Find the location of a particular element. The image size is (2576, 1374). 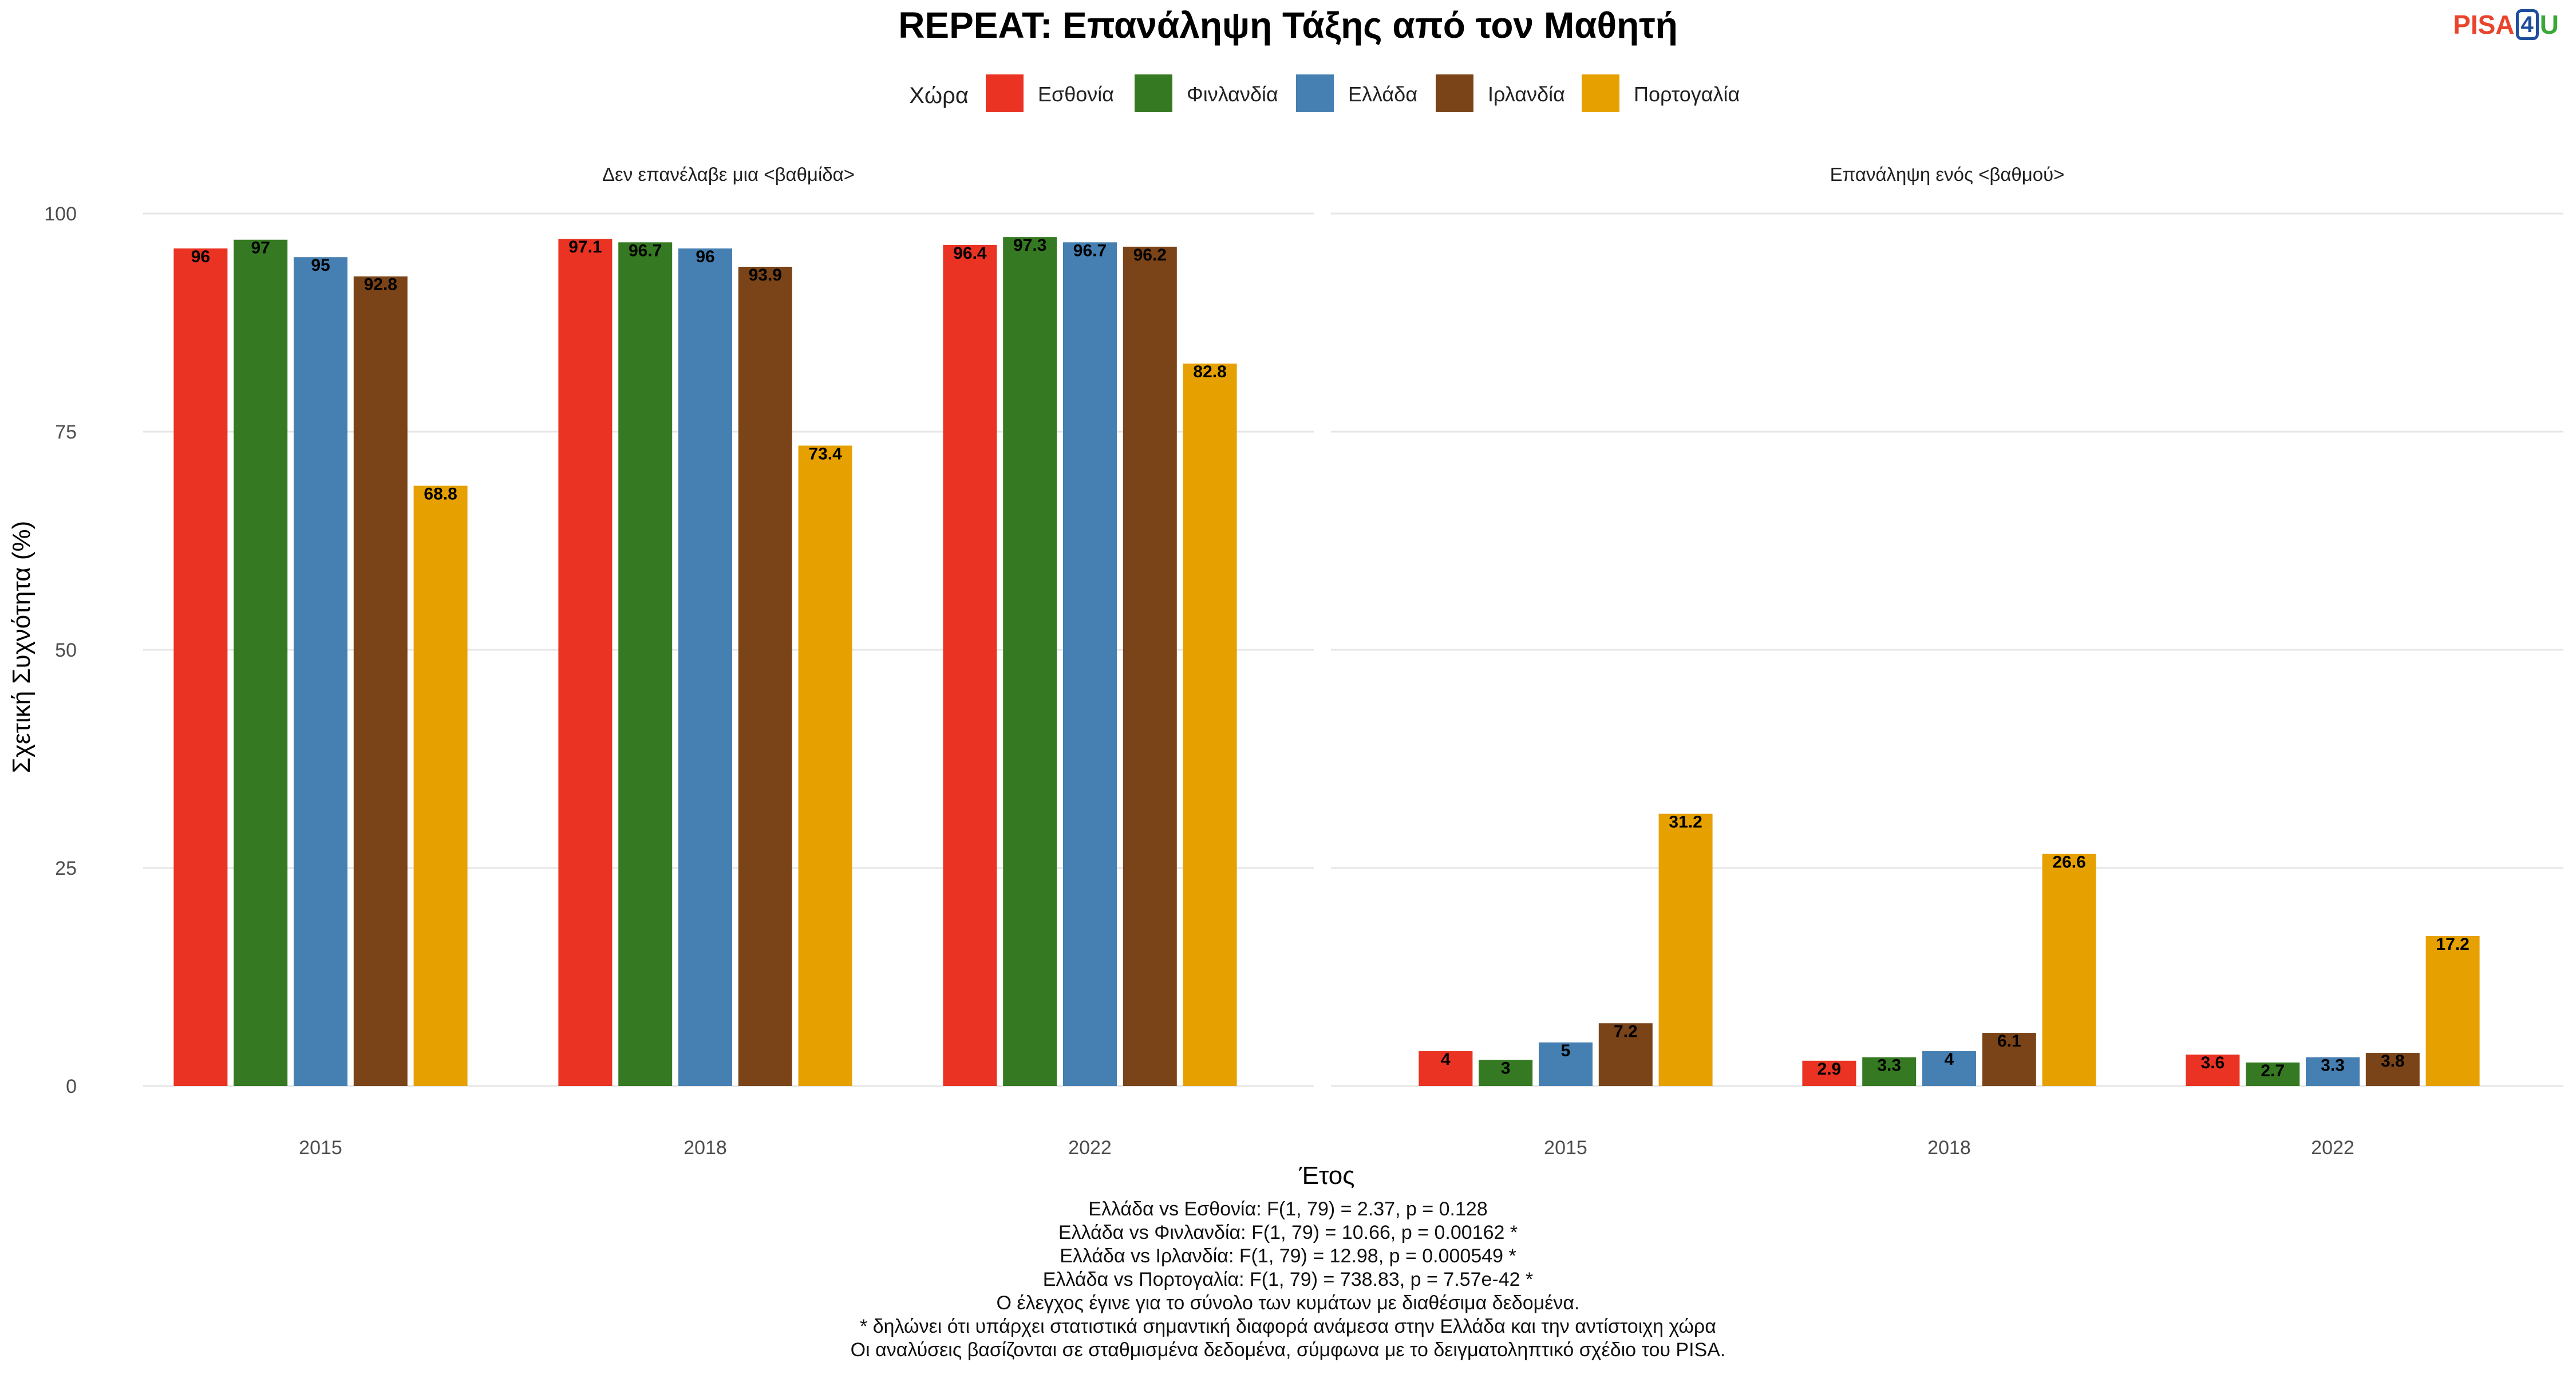

chart-title: REPEAT: Επανάληψη Τάξης από τον Μαθητή is located at coordinates (1288, 25).